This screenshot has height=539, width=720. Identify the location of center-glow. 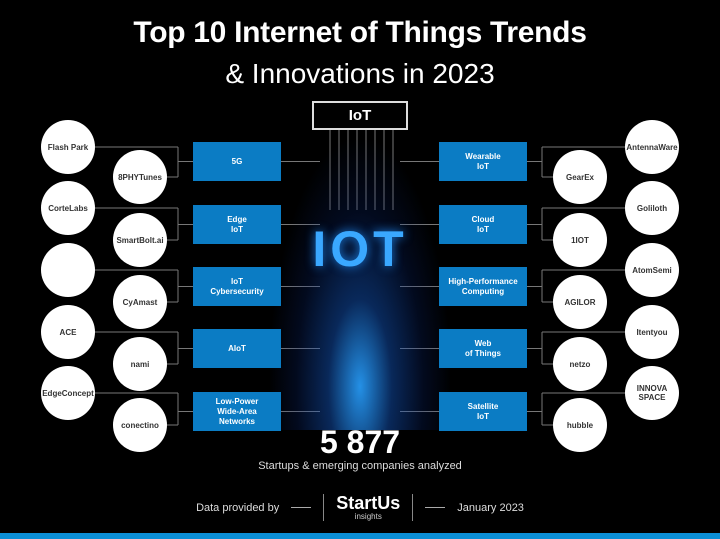
(360, 285).